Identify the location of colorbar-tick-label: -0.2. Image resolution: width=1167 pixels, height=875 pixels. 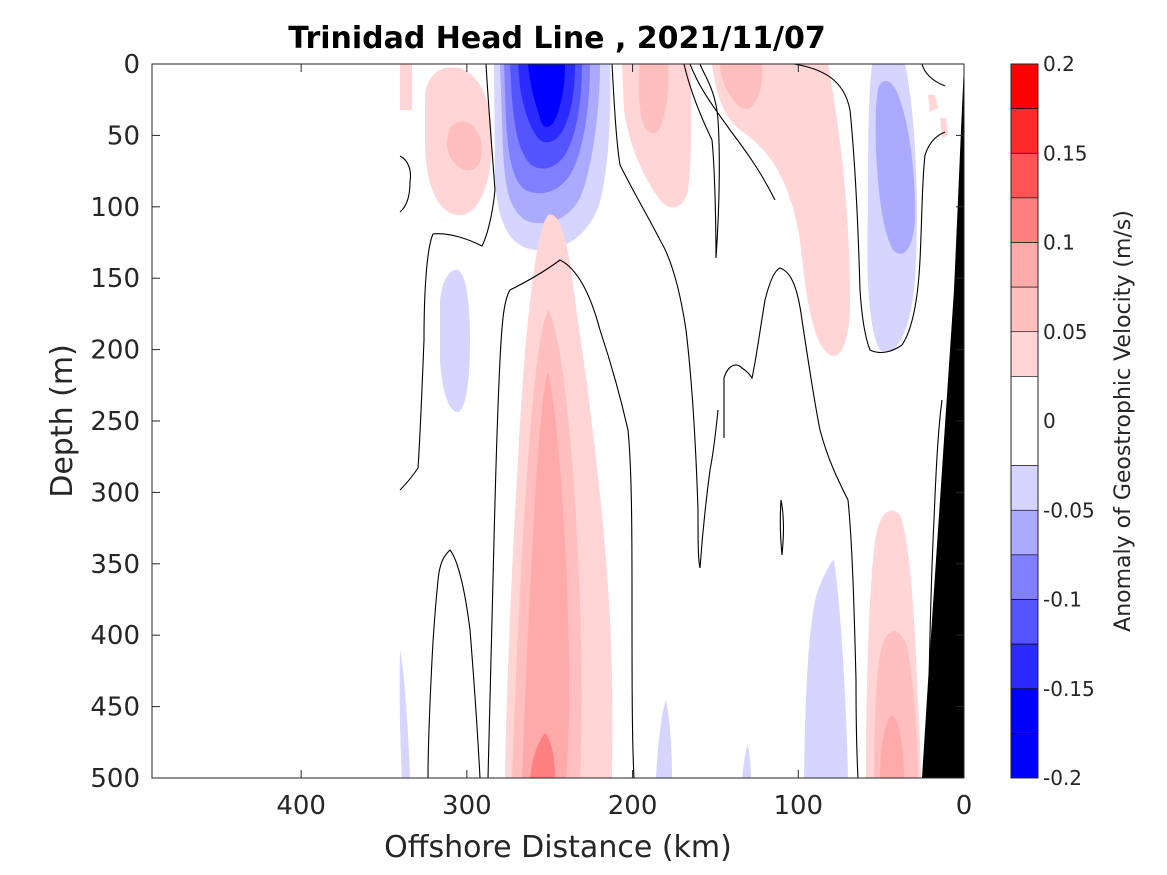
(1062, 778).